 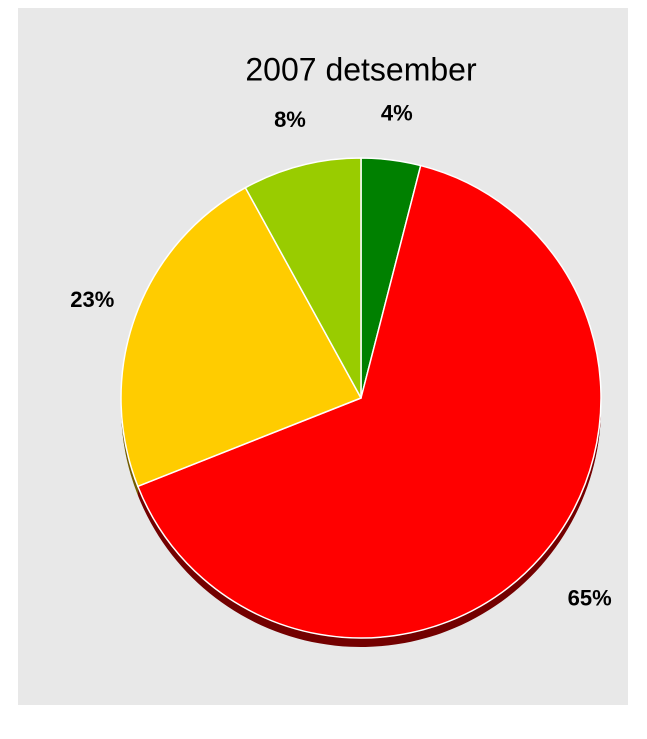 I want to click on chart-title: 2007 detsember, so click(x=361, y=69).